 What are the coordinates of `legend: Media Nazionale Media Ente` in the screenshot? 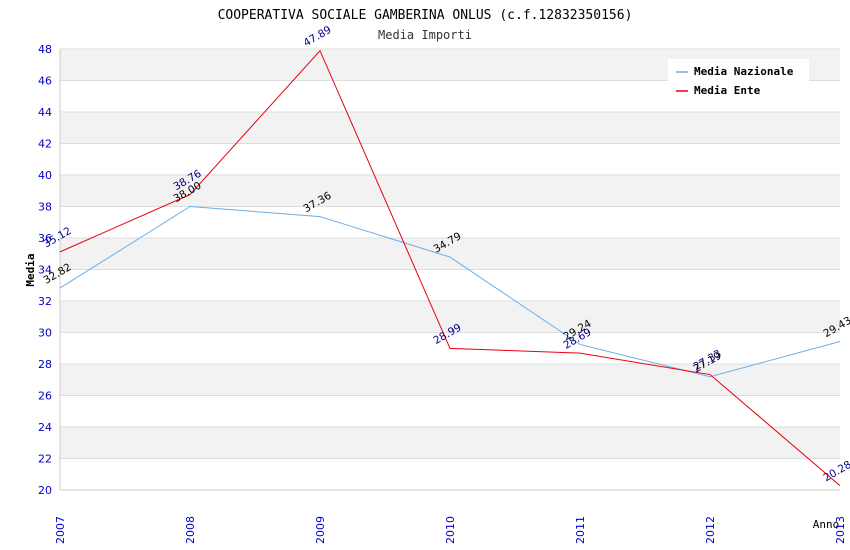 It's located at (738, 80).